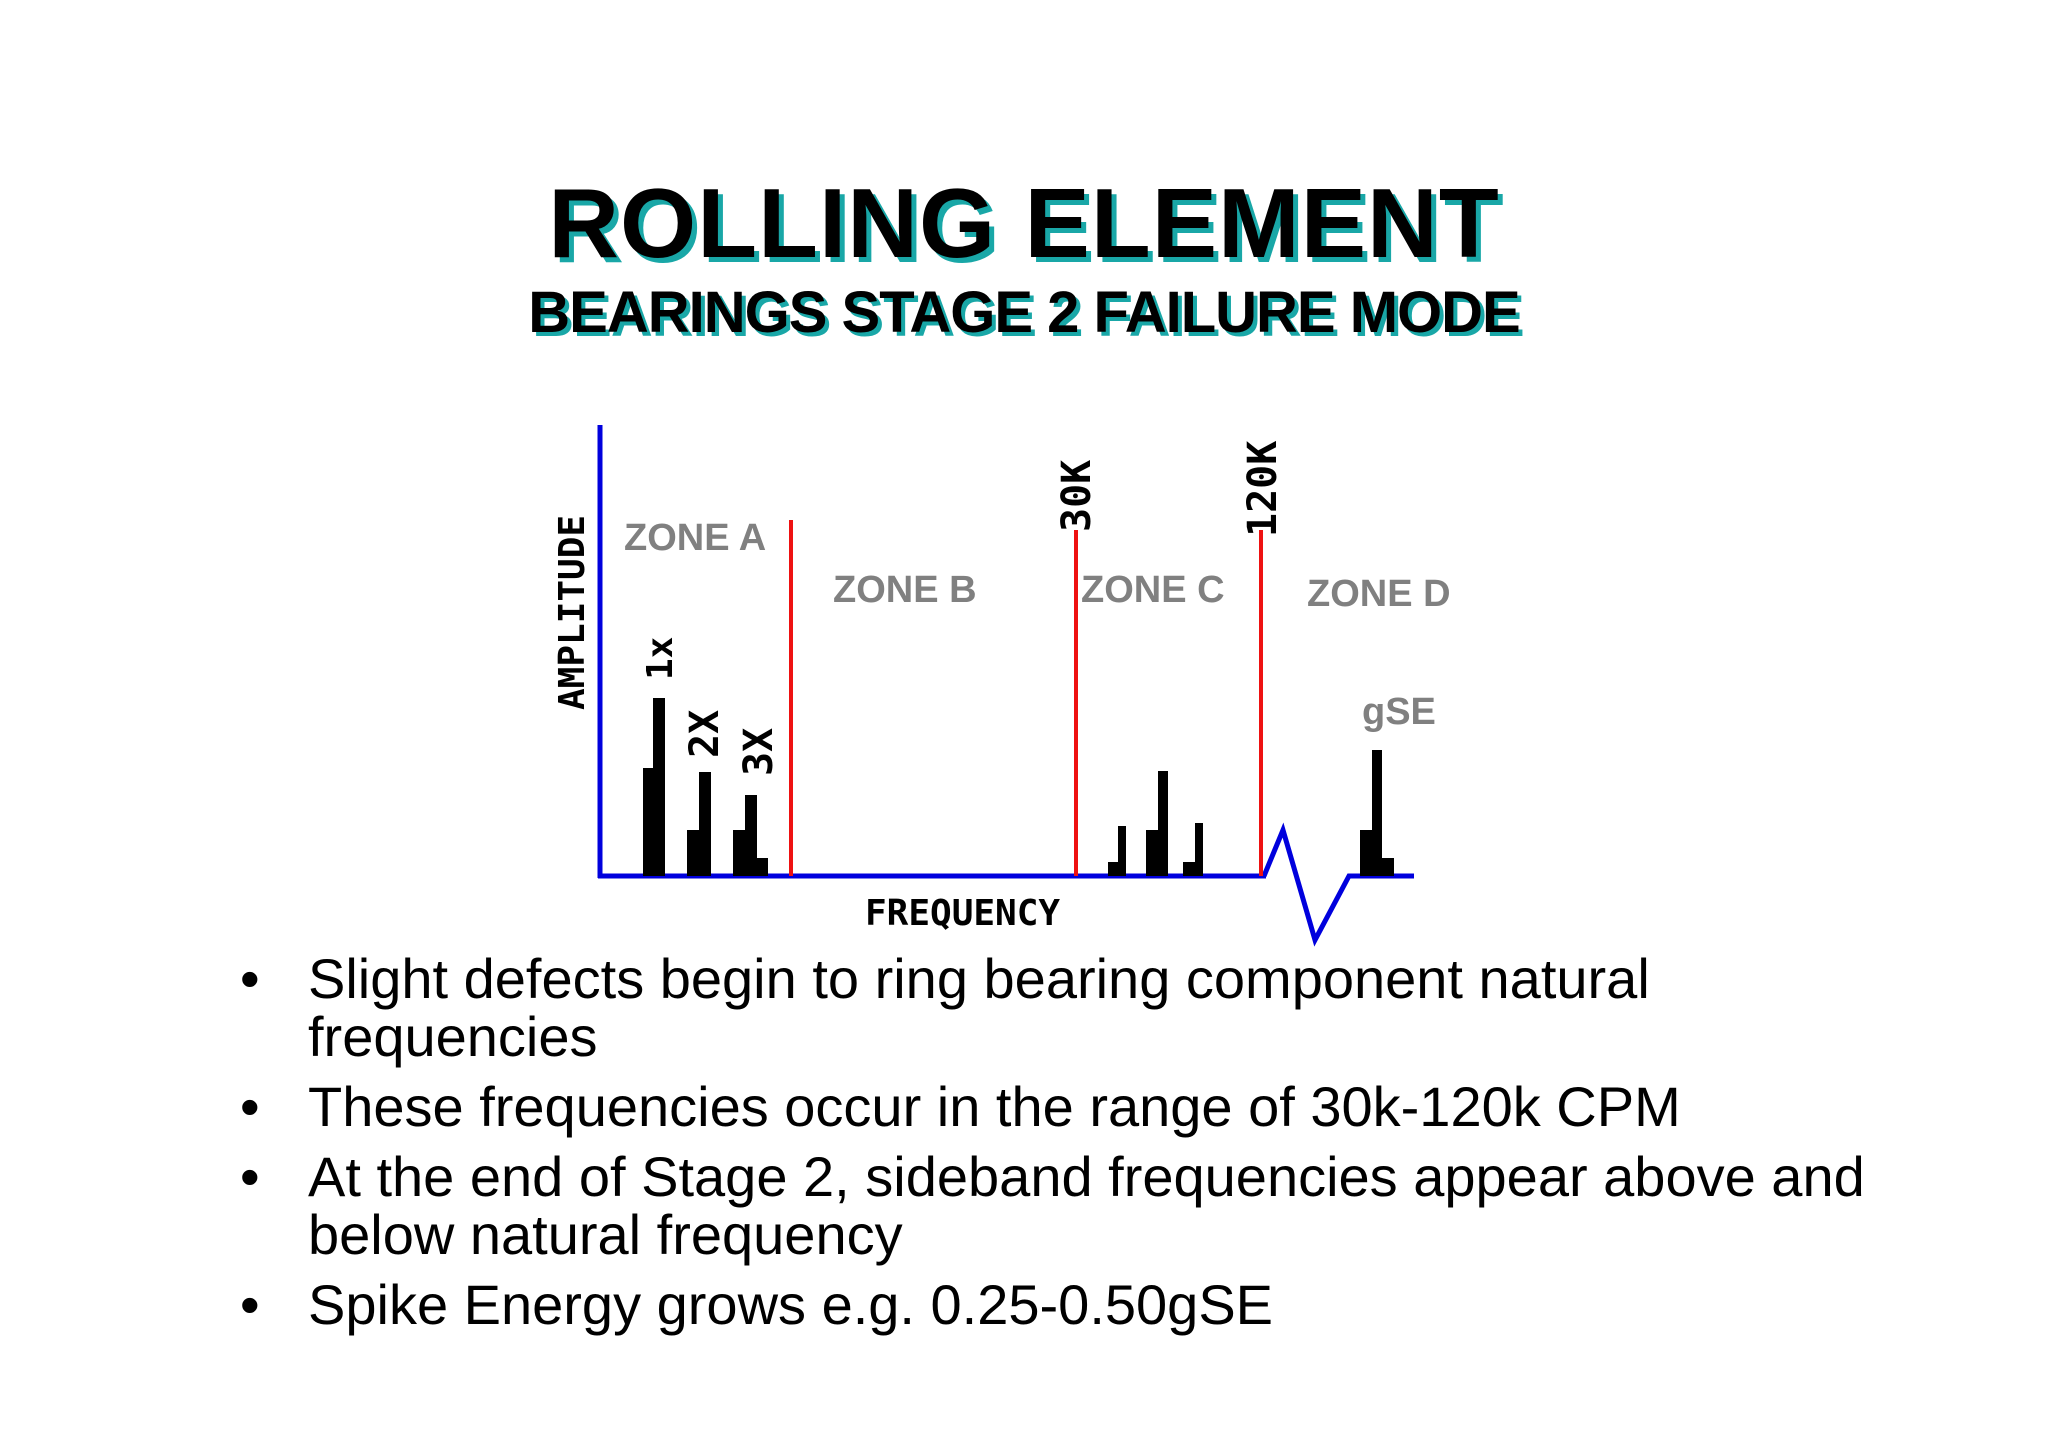 The height and width of the screenshot is (1447, 2048). I want to click on bullet-item: • Spike Energy grows e.g. 0.25-0.50gSE, so click(1090, 1305).